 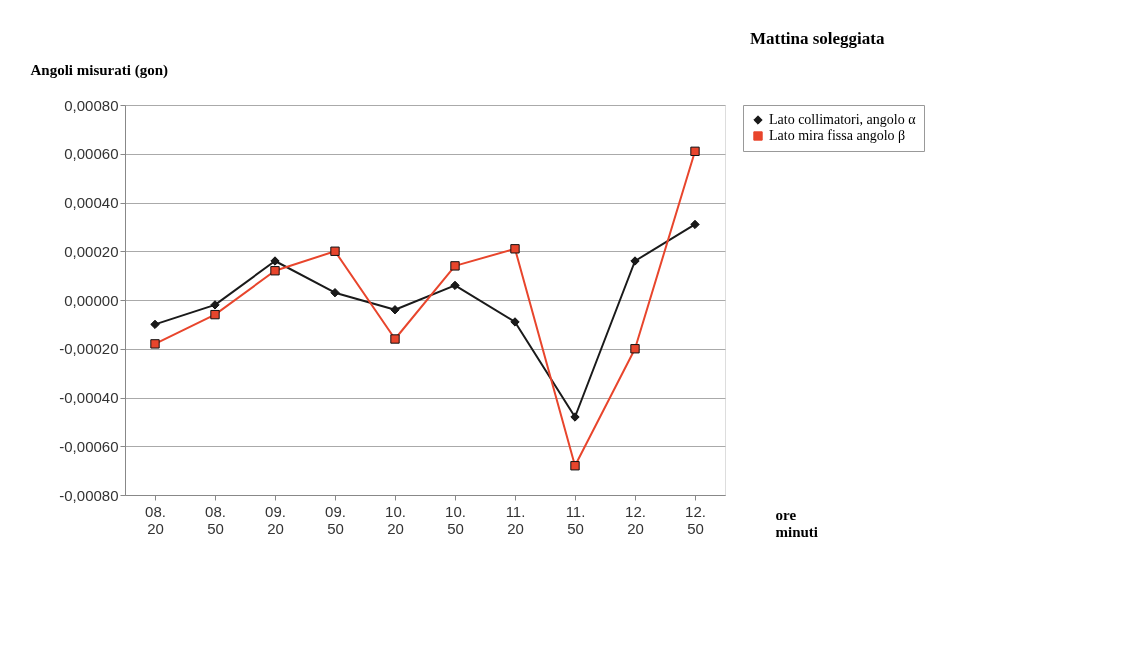 What do you see at coordinates (843, 119) in the screenshot?
I see `legend-label: Lato collimatori, angolo α` at bounding box center [843, 119].